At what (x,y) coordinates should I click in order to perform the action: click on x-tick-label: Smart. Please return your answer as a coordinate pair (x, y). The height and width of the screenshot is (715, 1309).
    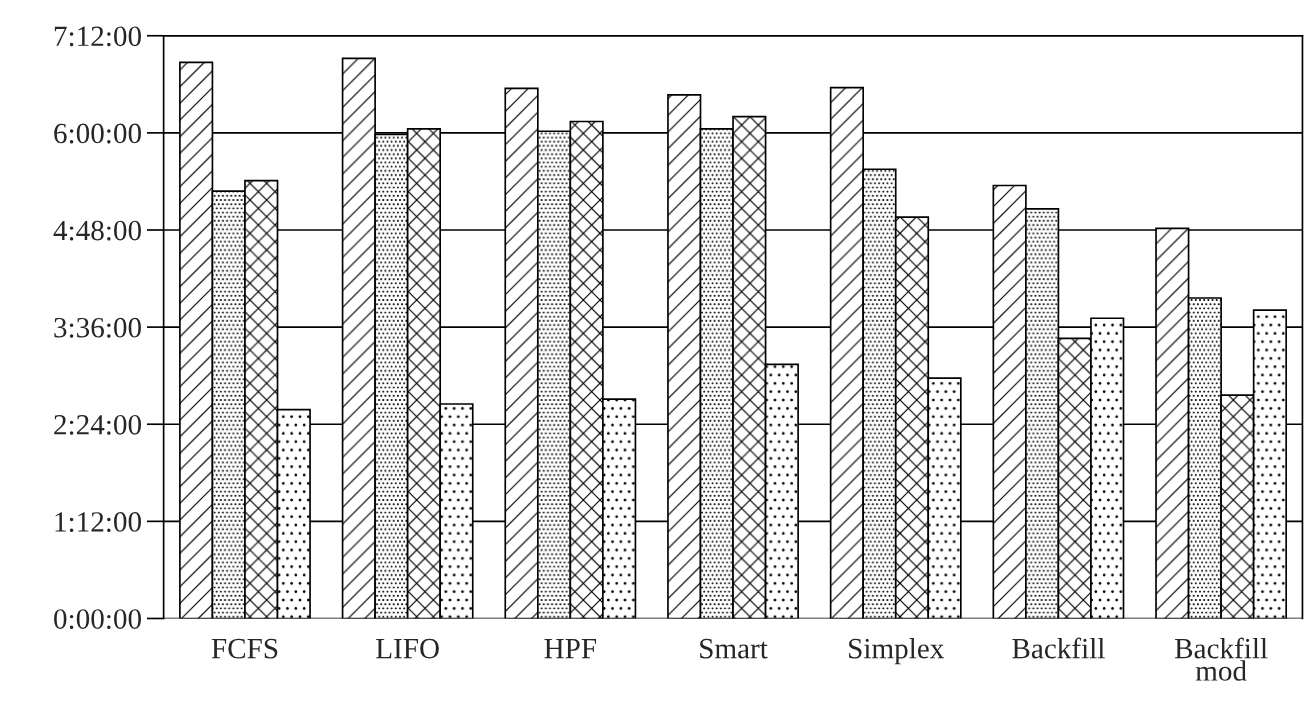
    Looking at the image, I should click on (734, 648).